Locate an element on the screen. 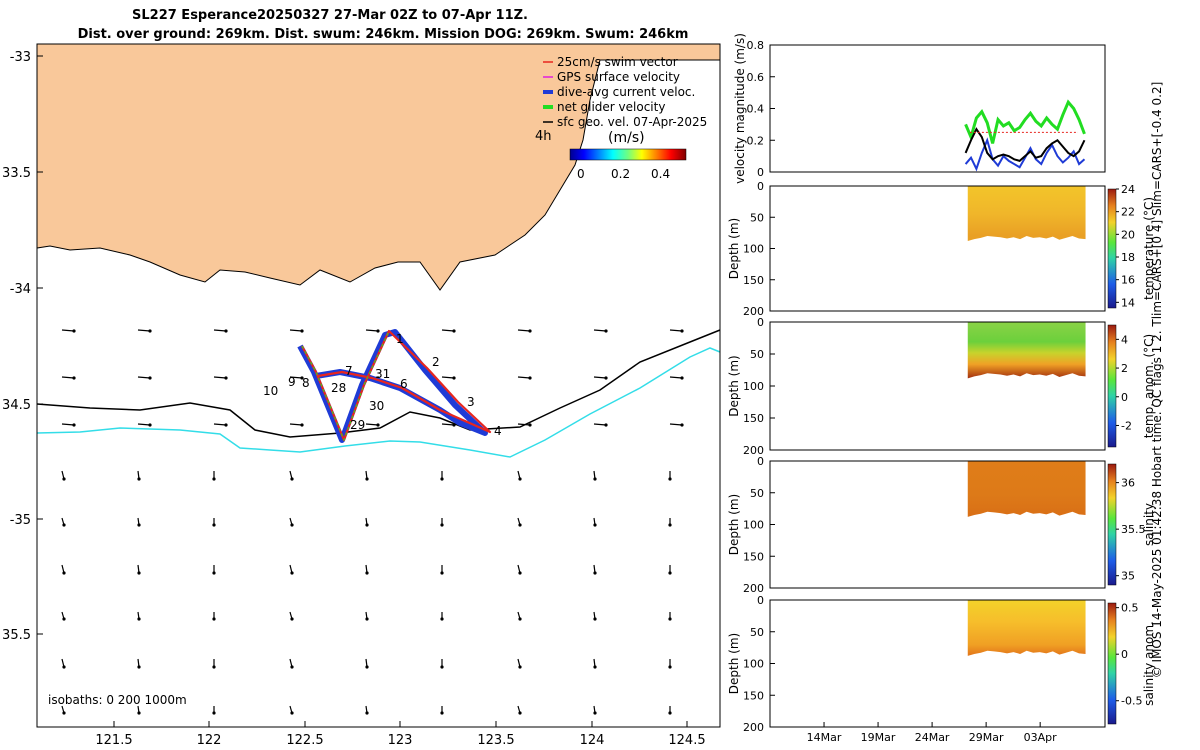 This screenshot has width=1200, height=750. heatmap-ylabel: Depth (m) is located at coordinates (734, 385).